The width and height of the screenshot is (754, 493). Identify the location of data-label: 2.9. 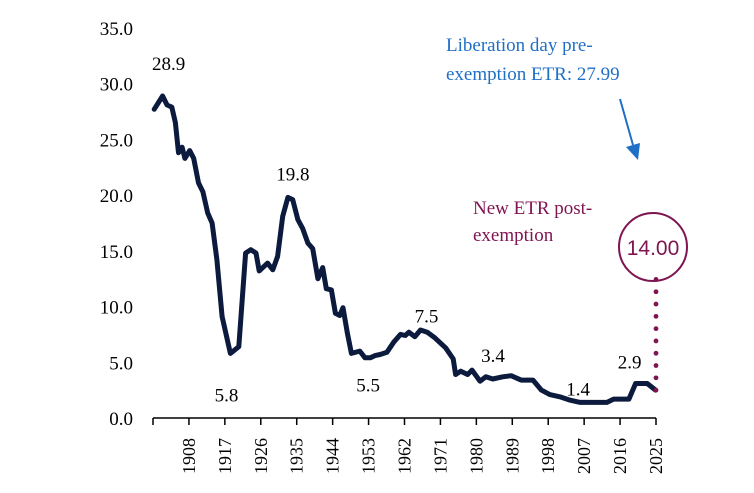
(630, 363).